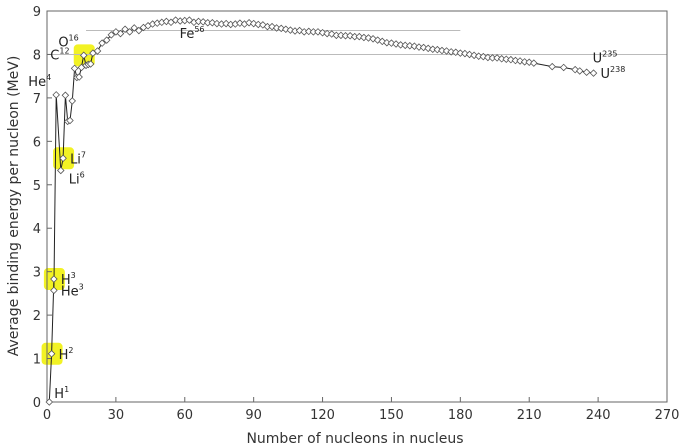  I want to click on x-tick-label: 90, so click(253, 415).